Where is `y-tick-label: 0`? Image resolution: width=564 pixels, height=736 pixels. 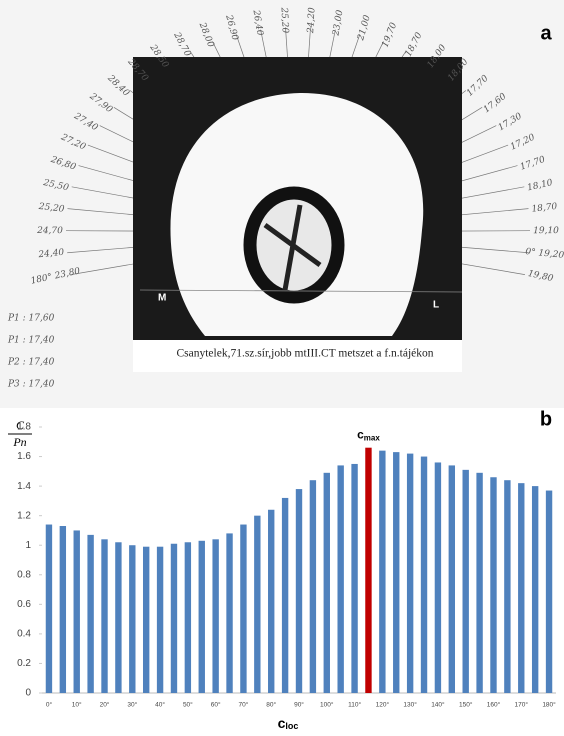 y-tick-label: 0 is located at coordinates (28, 693).